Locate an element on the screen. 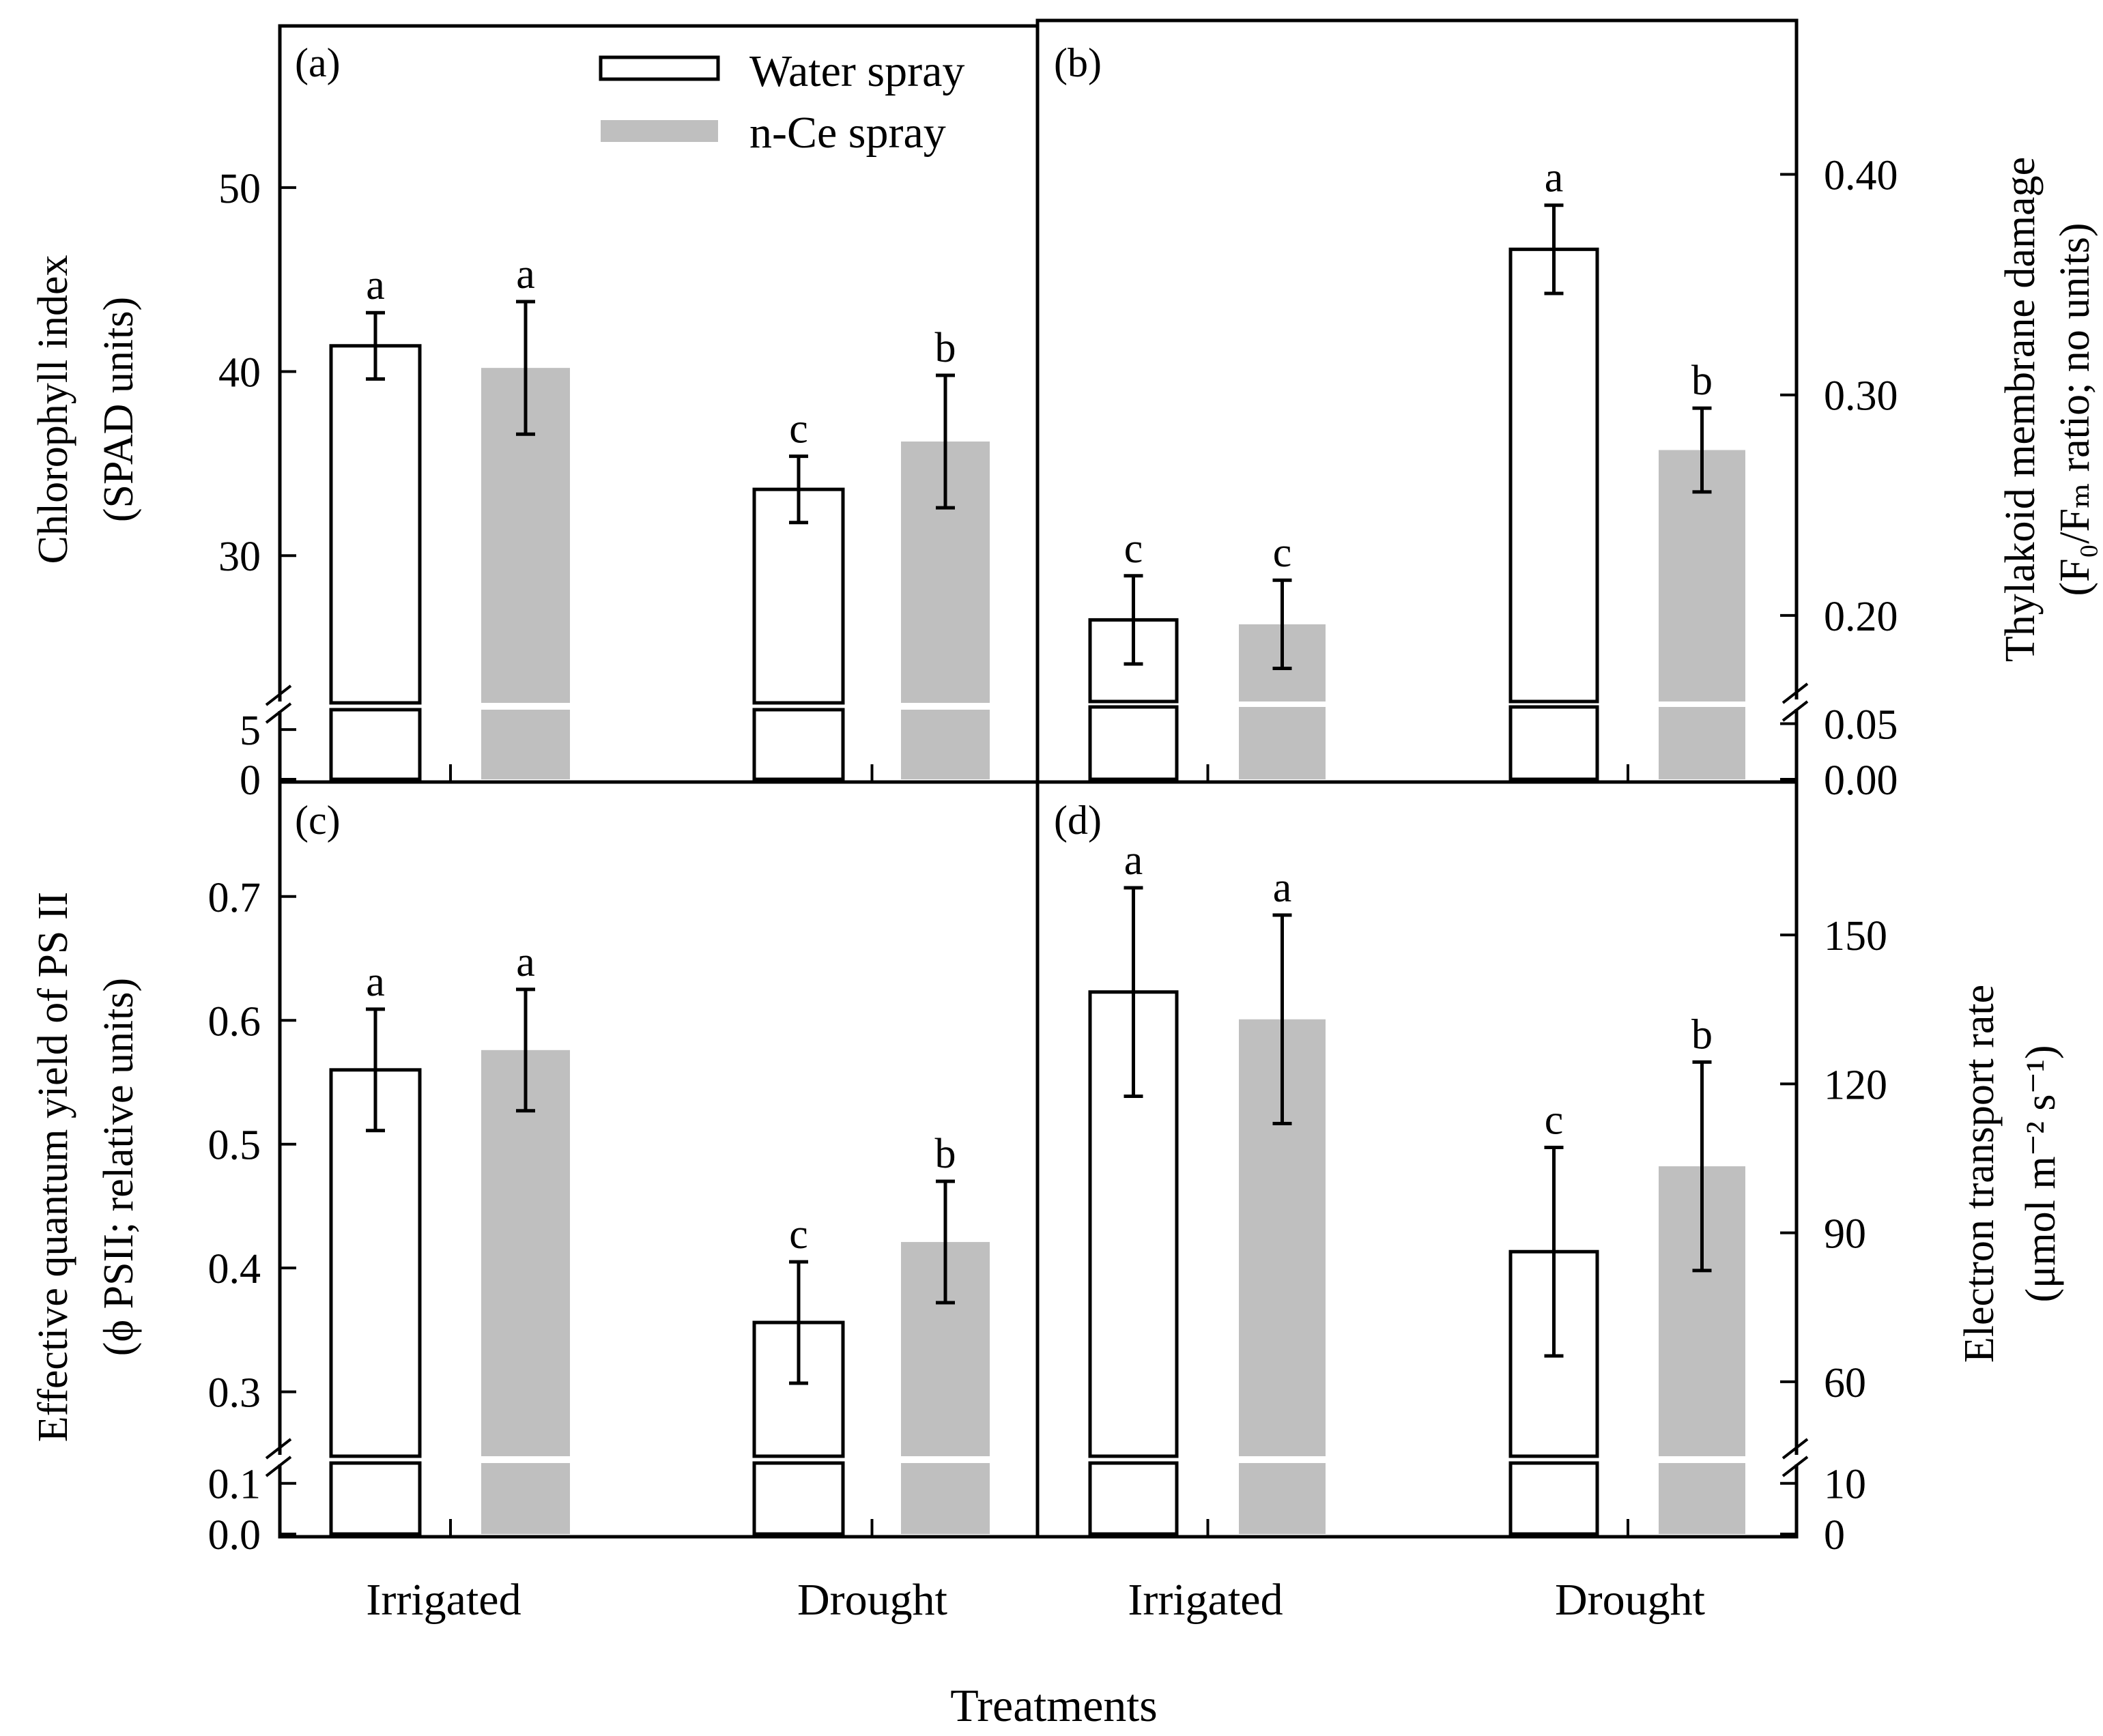 This screenshot has height=1736, width=2103. y-tick-label-d: 90 is located at coordinates (1845, 1234).